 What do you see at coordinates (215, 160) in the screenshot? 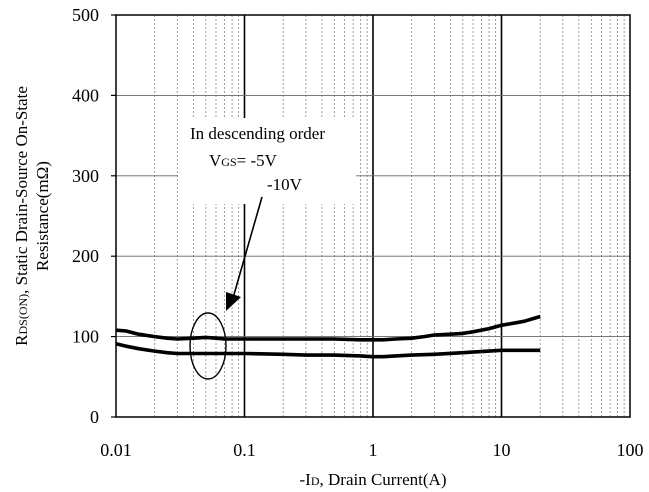
I see `annotation-vgs-prefix: V` at bounding box center [215, 160].